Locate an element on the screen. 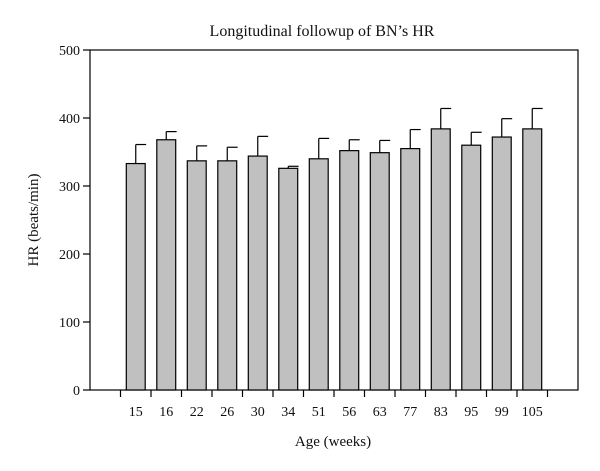  x-tick-label: 34 is located at coordinates (288, 412).